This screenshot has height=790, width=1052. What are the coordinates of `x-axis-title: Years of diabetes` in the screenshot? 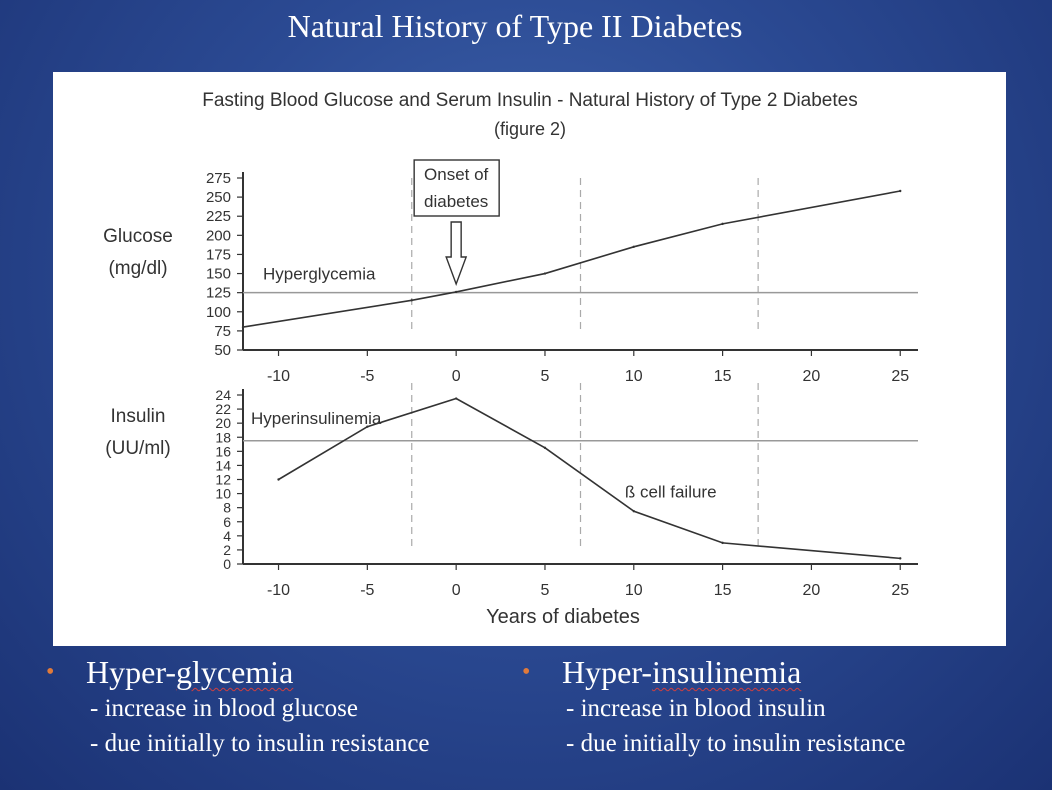 It's located at (563, 617).